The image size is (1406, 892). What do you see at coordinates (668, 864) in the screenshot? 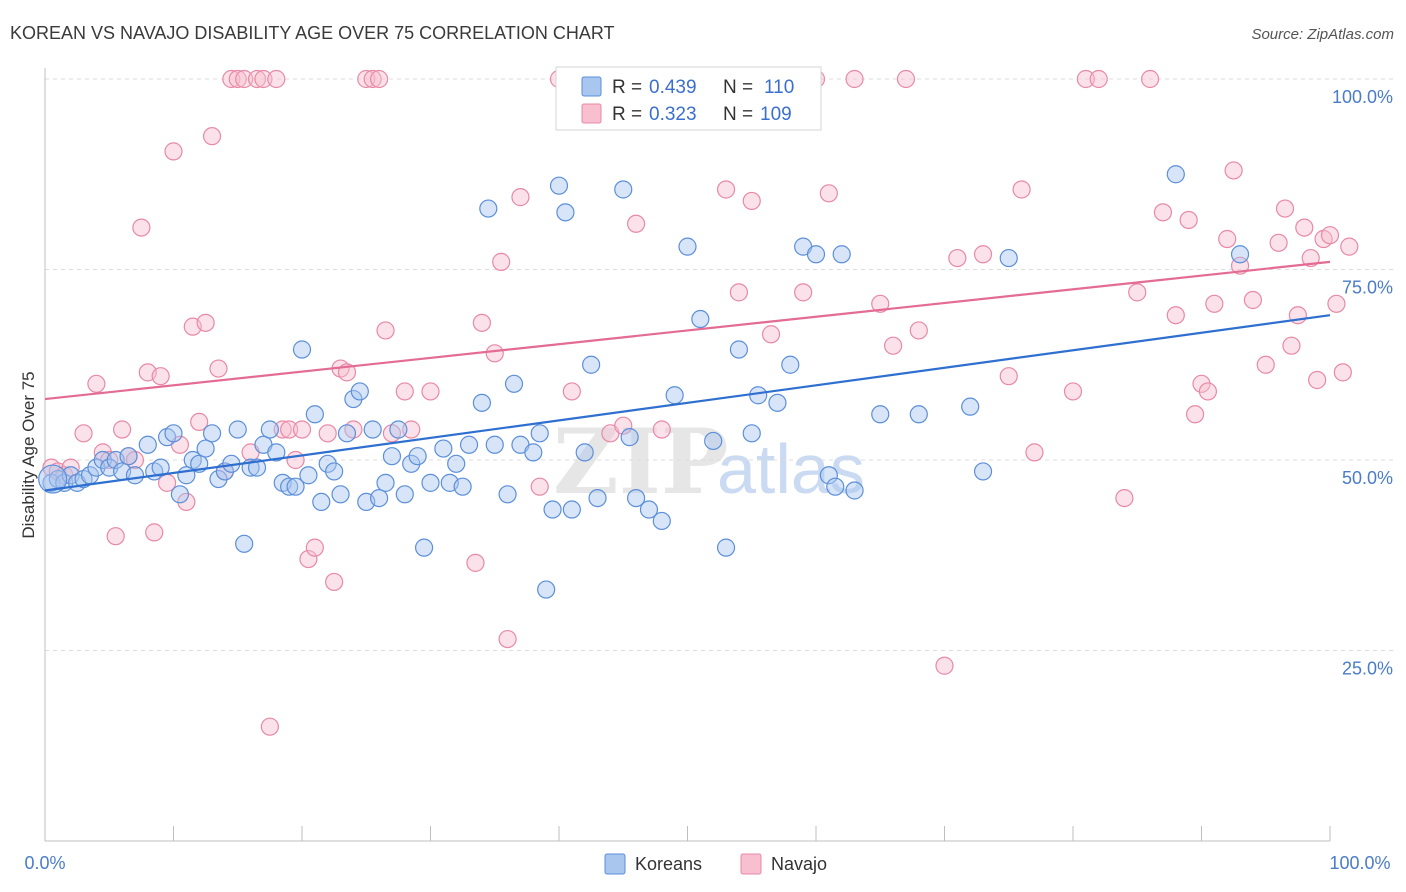
I see `koreans-bottom-label: Koreans` at bounding box center [668, 864].